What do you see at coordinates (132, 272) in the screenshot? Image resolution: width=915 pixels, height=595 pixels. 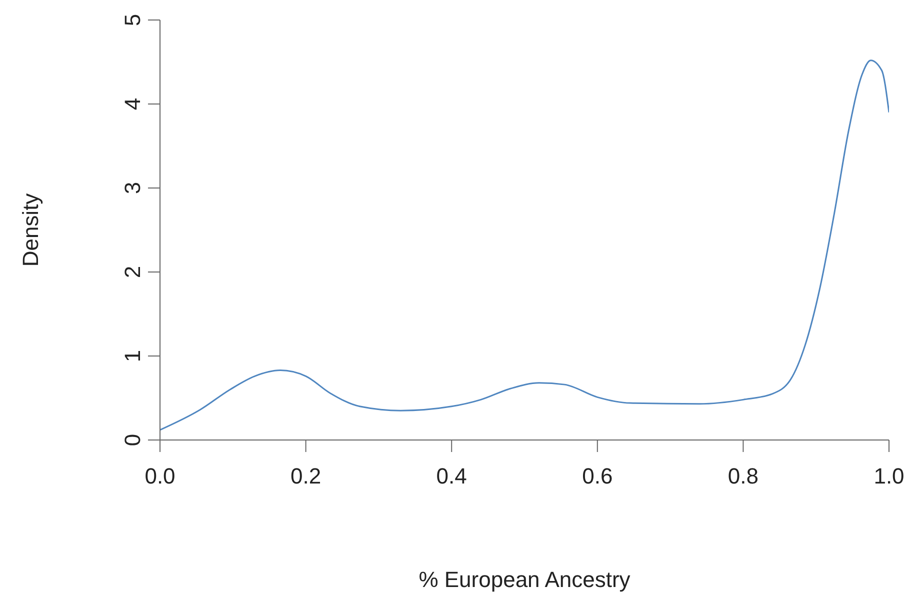 I see `y-tick-label: 2` at bounding box center [132, 272].